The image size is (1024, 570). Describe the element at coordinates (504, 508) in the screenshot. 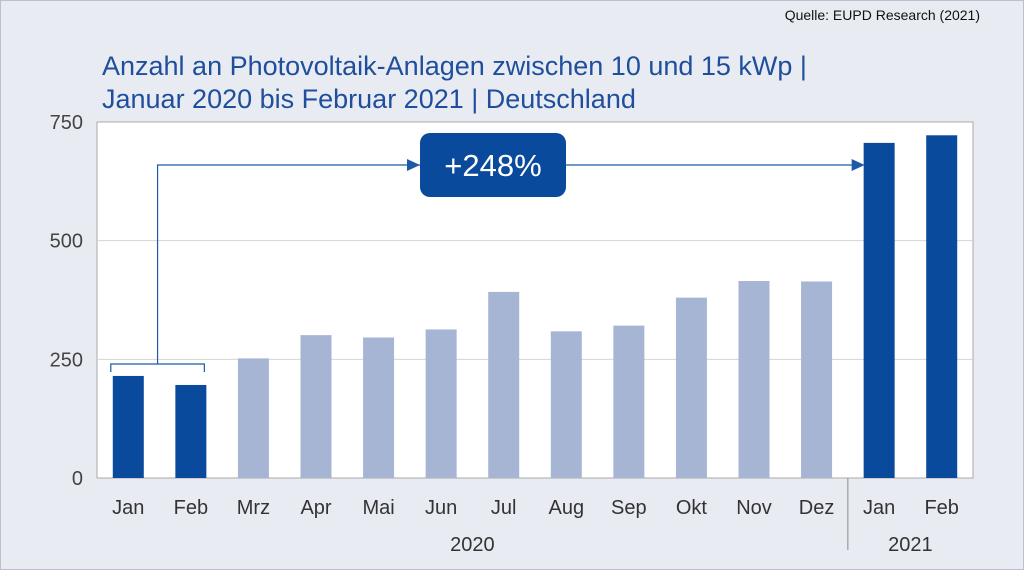

I see `x-tick-label: Jul` at that location.